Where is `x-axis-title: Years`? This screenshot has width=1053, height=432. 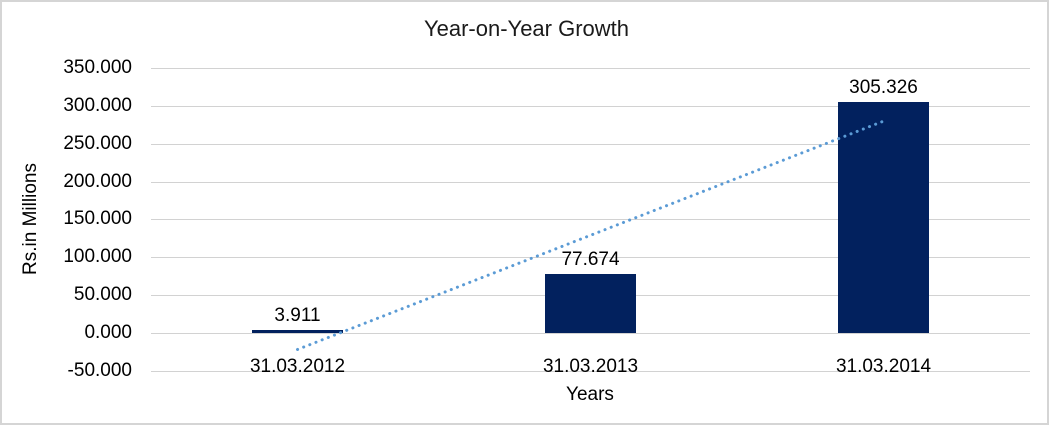 x-axis-title: Years is located at coordinates (590, 394).